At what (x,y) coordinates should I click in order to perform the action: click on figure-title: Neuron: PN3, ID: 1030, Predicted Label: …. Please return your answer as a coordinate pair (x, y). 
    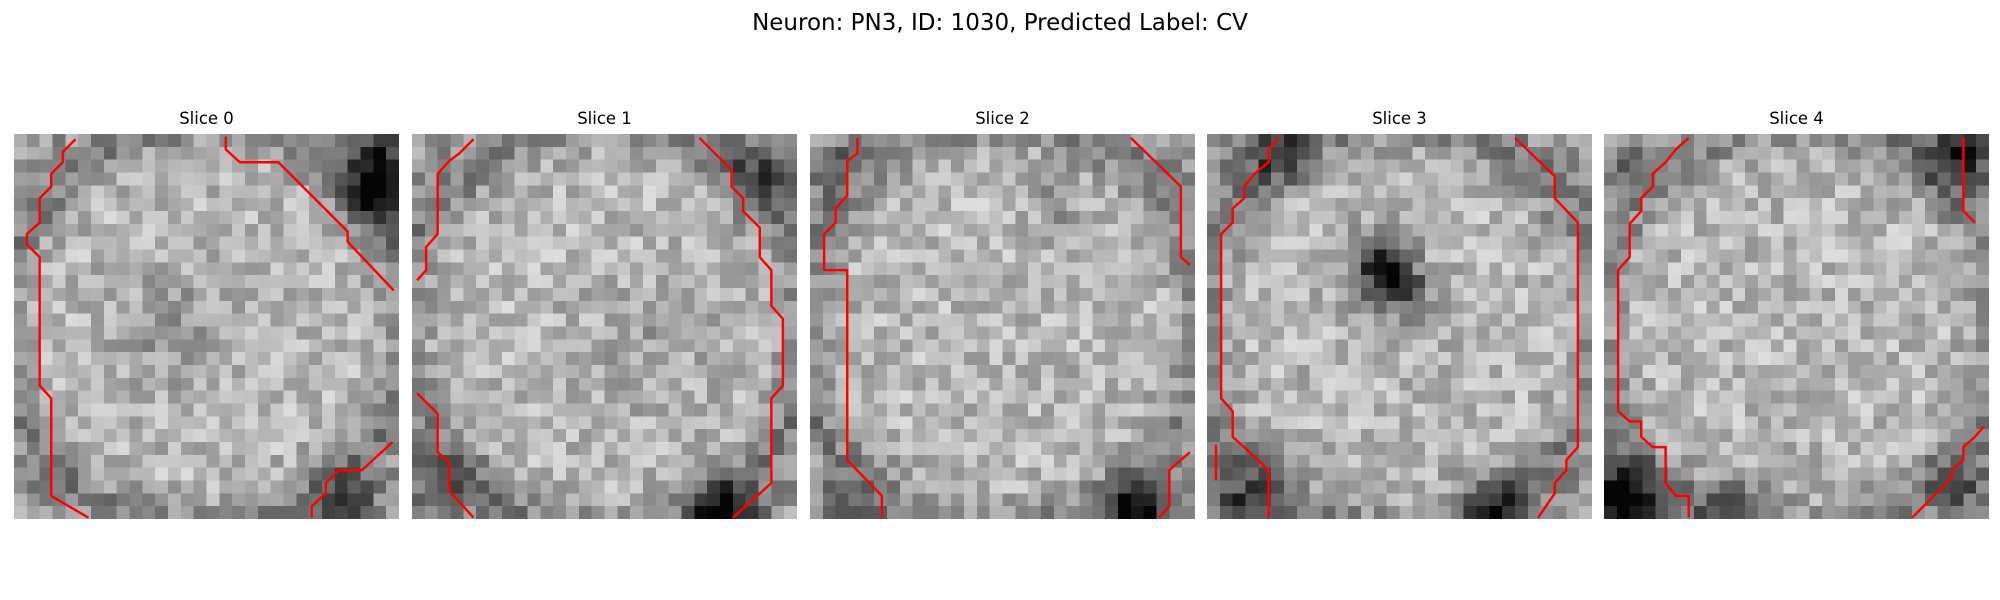
    Looking at the image, I should click on (1000, 23).